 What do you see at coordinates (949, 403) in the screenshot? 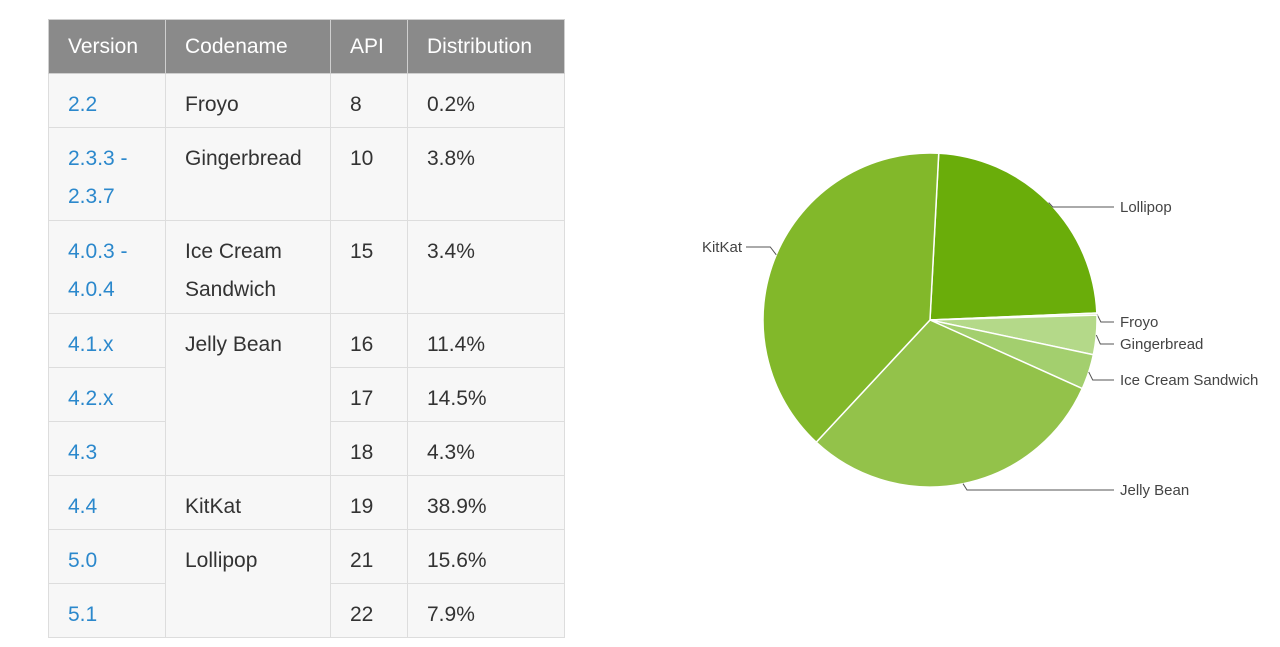
I see `pie-slice-jelly-bean` at bounding box center [949, 403].